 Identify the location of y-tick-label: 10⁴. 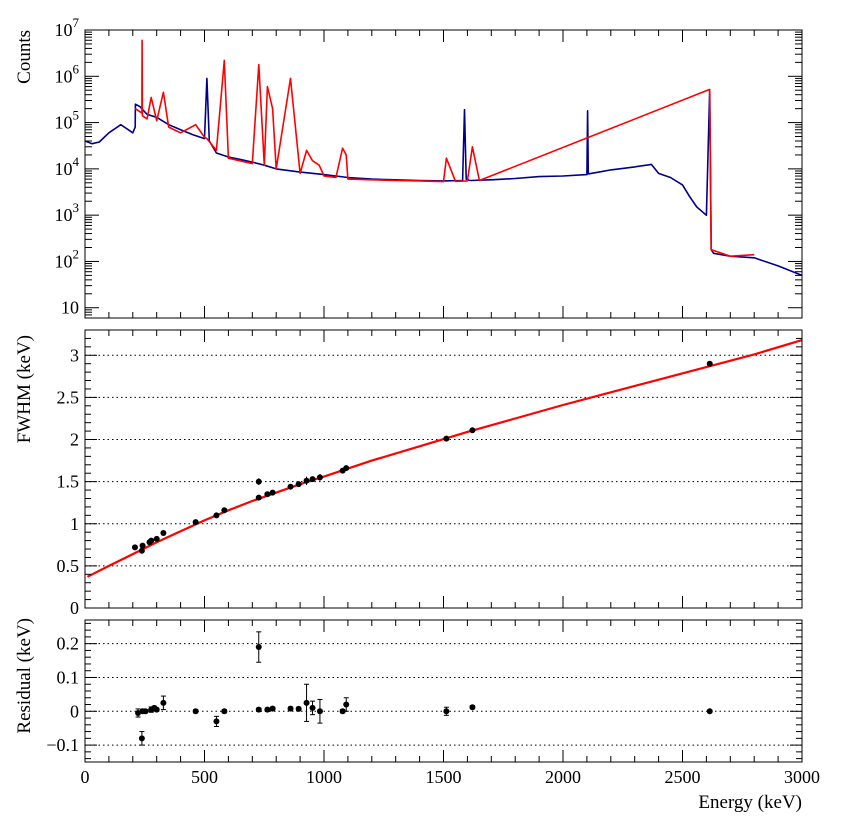
(67, 166).